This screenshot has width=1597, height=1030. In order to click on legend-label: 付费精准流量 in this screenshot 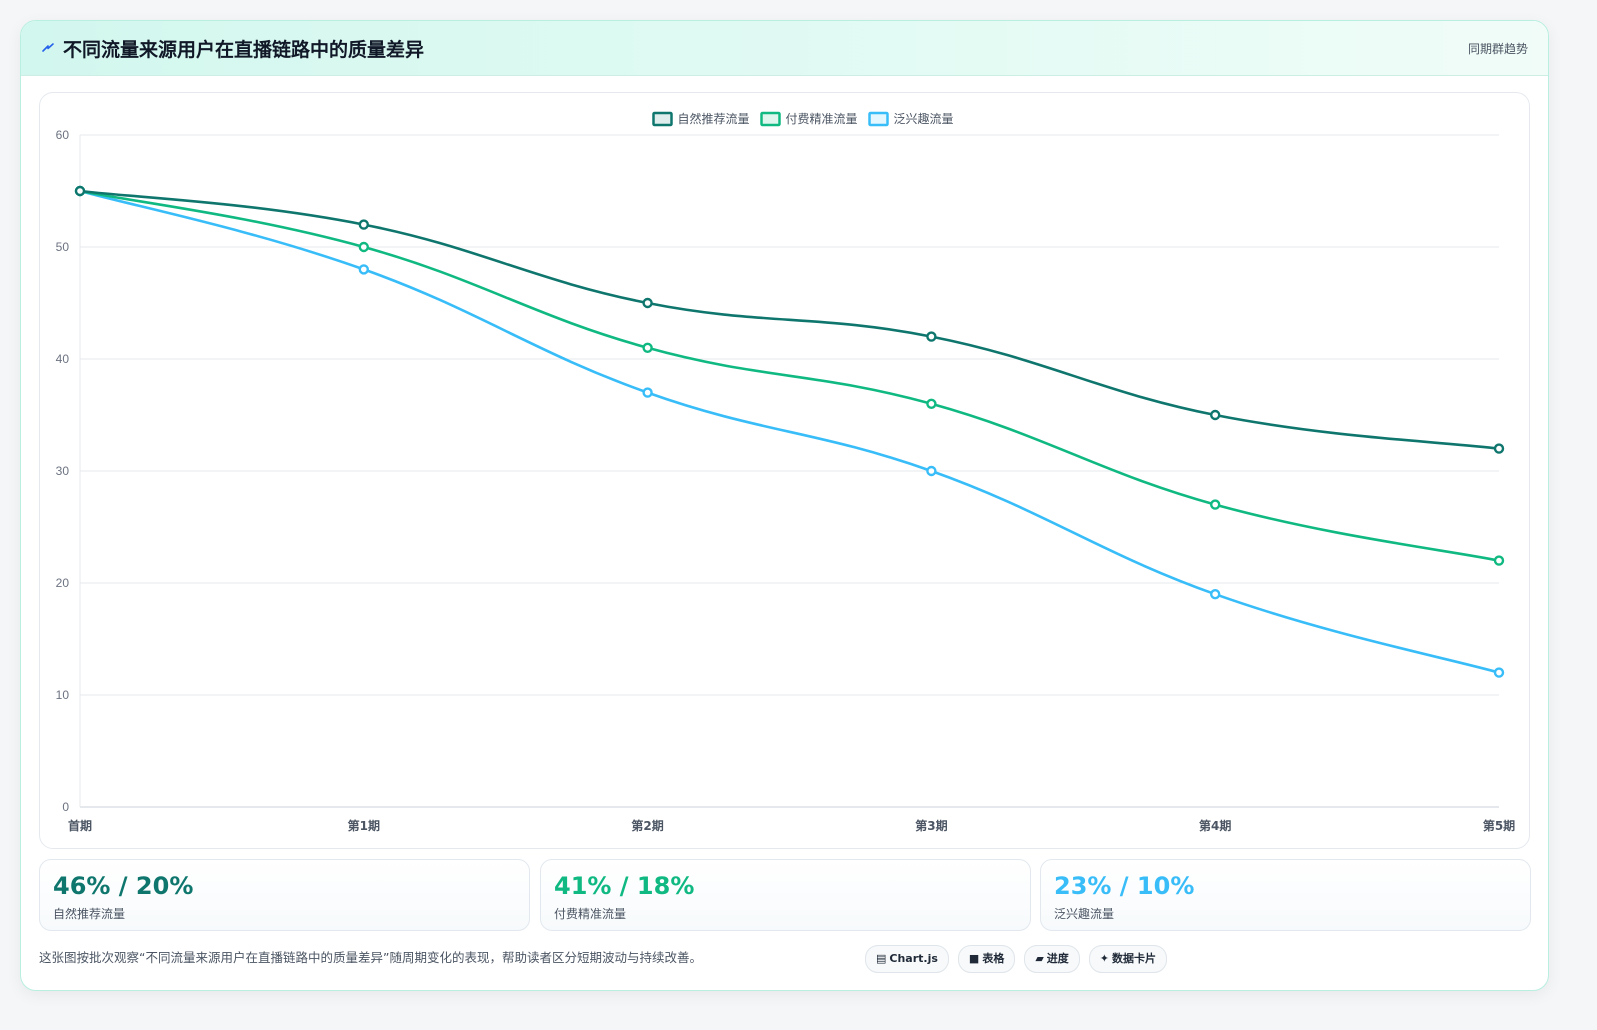, I will do `click(822, 119)`.